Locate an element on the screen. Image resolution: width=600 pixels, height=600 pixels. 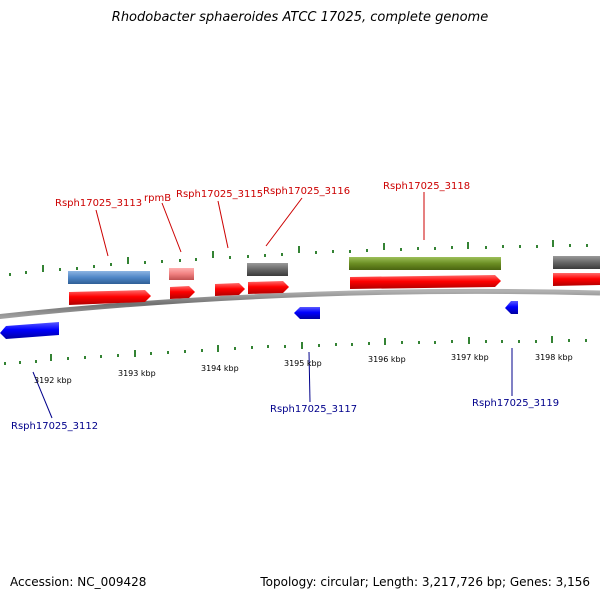
forward-cds-edge is located at coordinates (576, 279).